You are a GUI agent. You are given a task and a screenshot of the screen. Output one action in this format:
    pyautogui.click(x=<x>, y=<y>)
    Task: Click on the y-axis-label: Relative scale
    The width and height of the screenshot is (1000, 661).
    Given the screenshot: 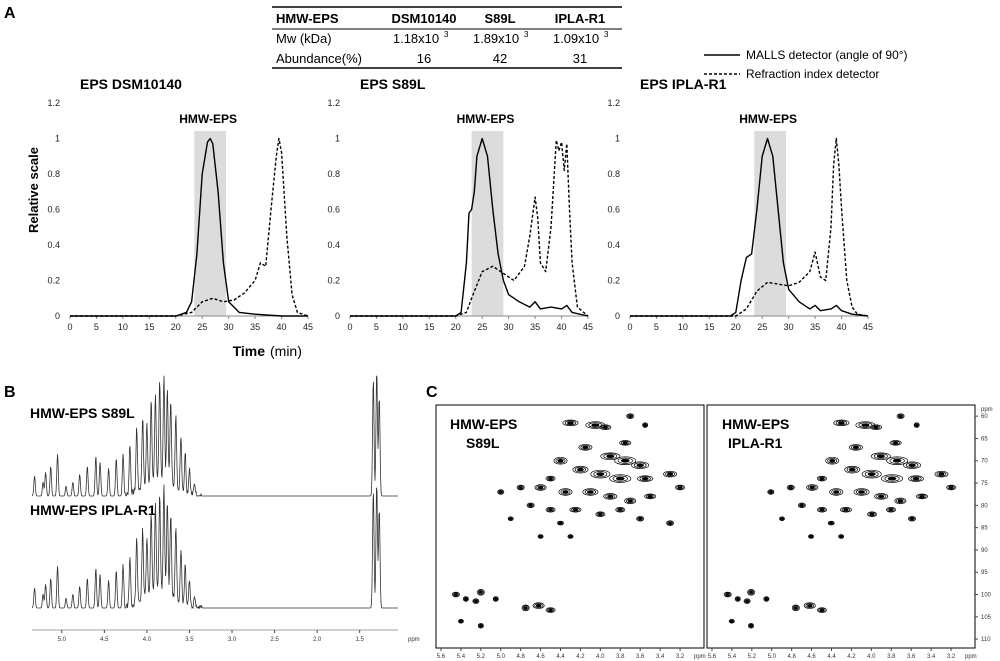 What is the action you would take?
    pyautogui.click(x=33, y=190)
    